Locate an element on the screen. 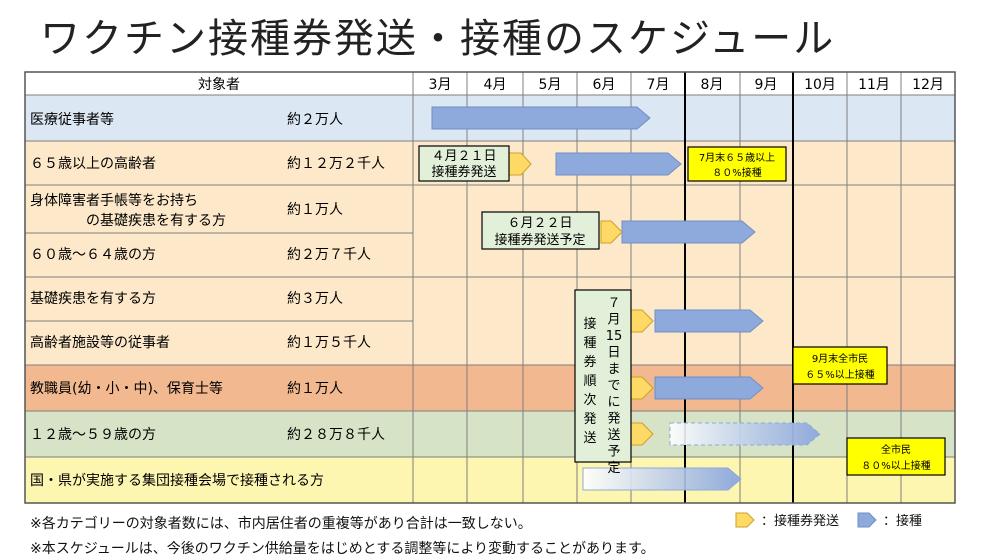 The height and width of the screenshot is (560, 985). legend-dispatch-icon is located at coordinates (745, 520).